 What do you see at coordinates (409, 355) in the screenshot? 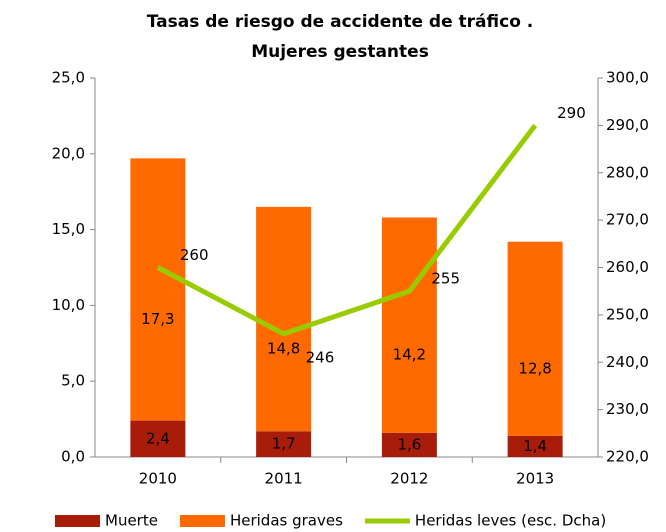
I see `data-label: 14,2` at bounding box center [409, 355].